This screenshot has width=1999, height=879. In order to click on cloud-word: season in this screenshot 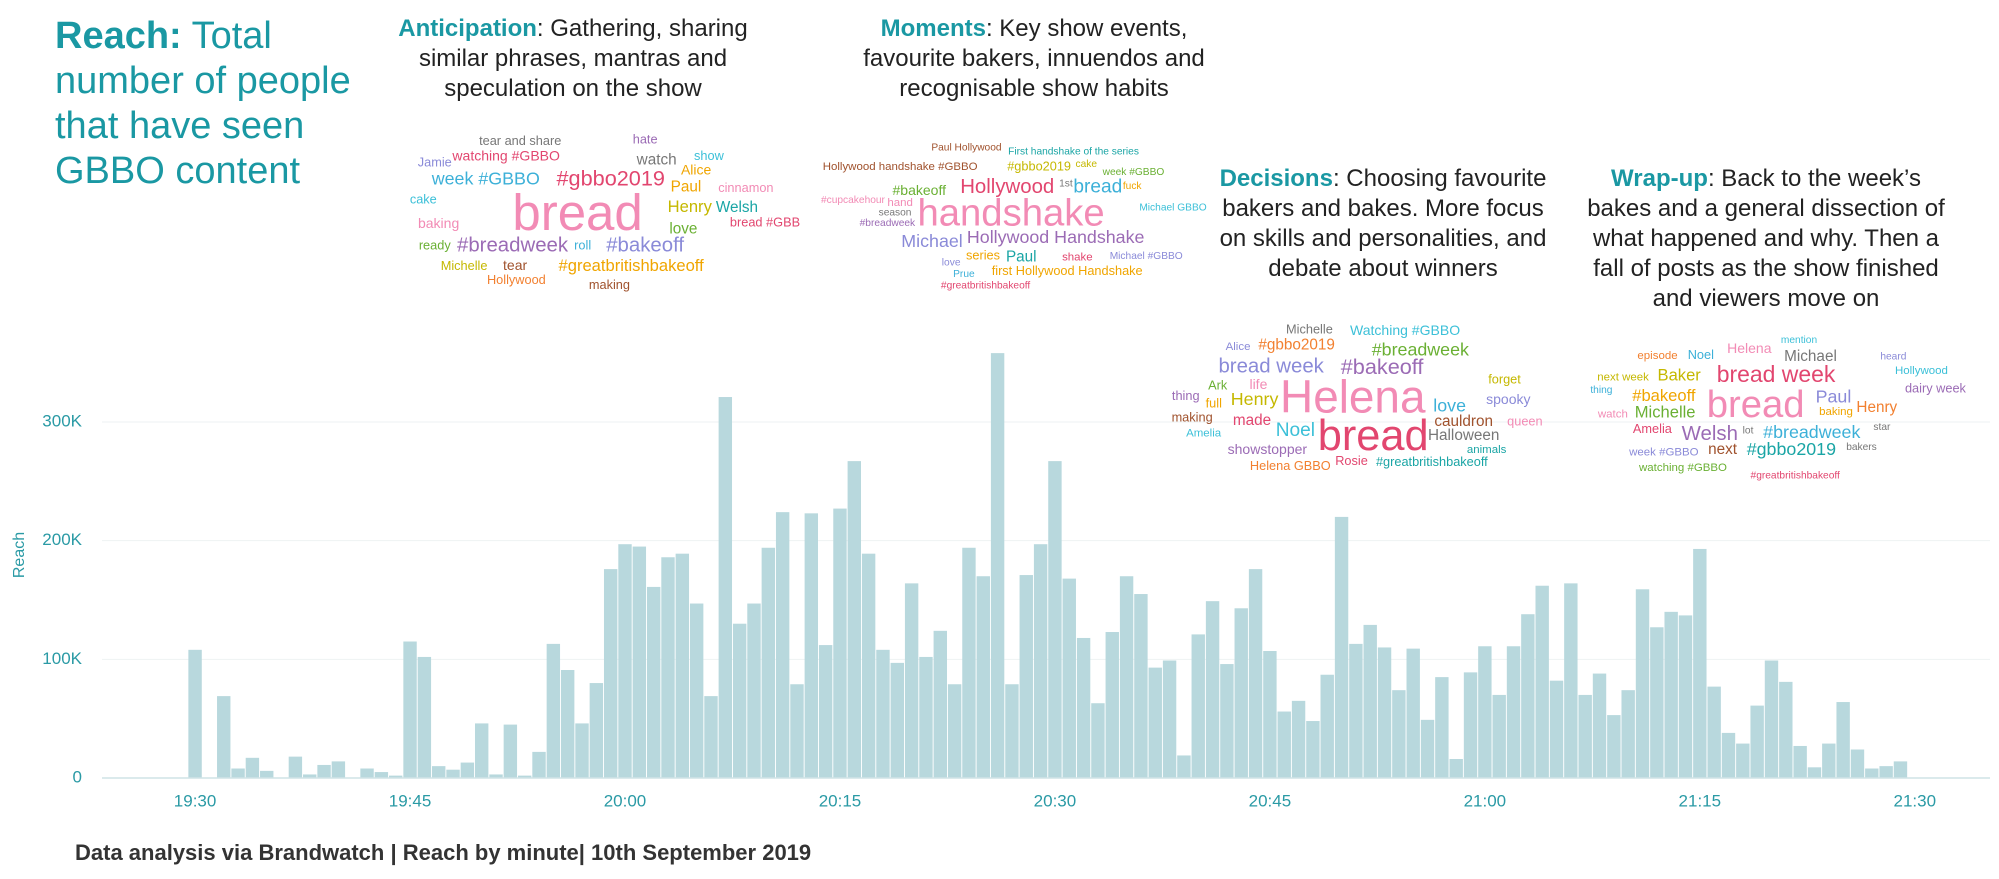, I will do `click(895, 213)`.